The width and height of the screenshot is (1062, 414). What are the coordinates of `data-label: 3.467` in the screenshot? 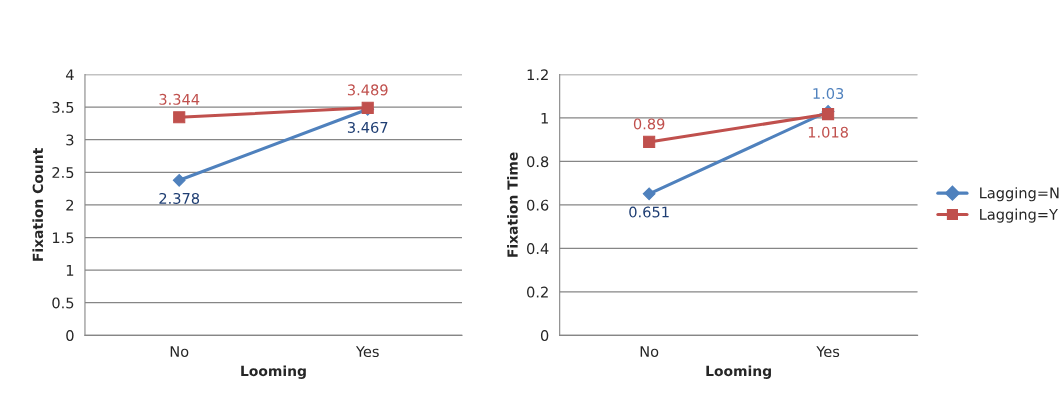 It's located at (367, 127).